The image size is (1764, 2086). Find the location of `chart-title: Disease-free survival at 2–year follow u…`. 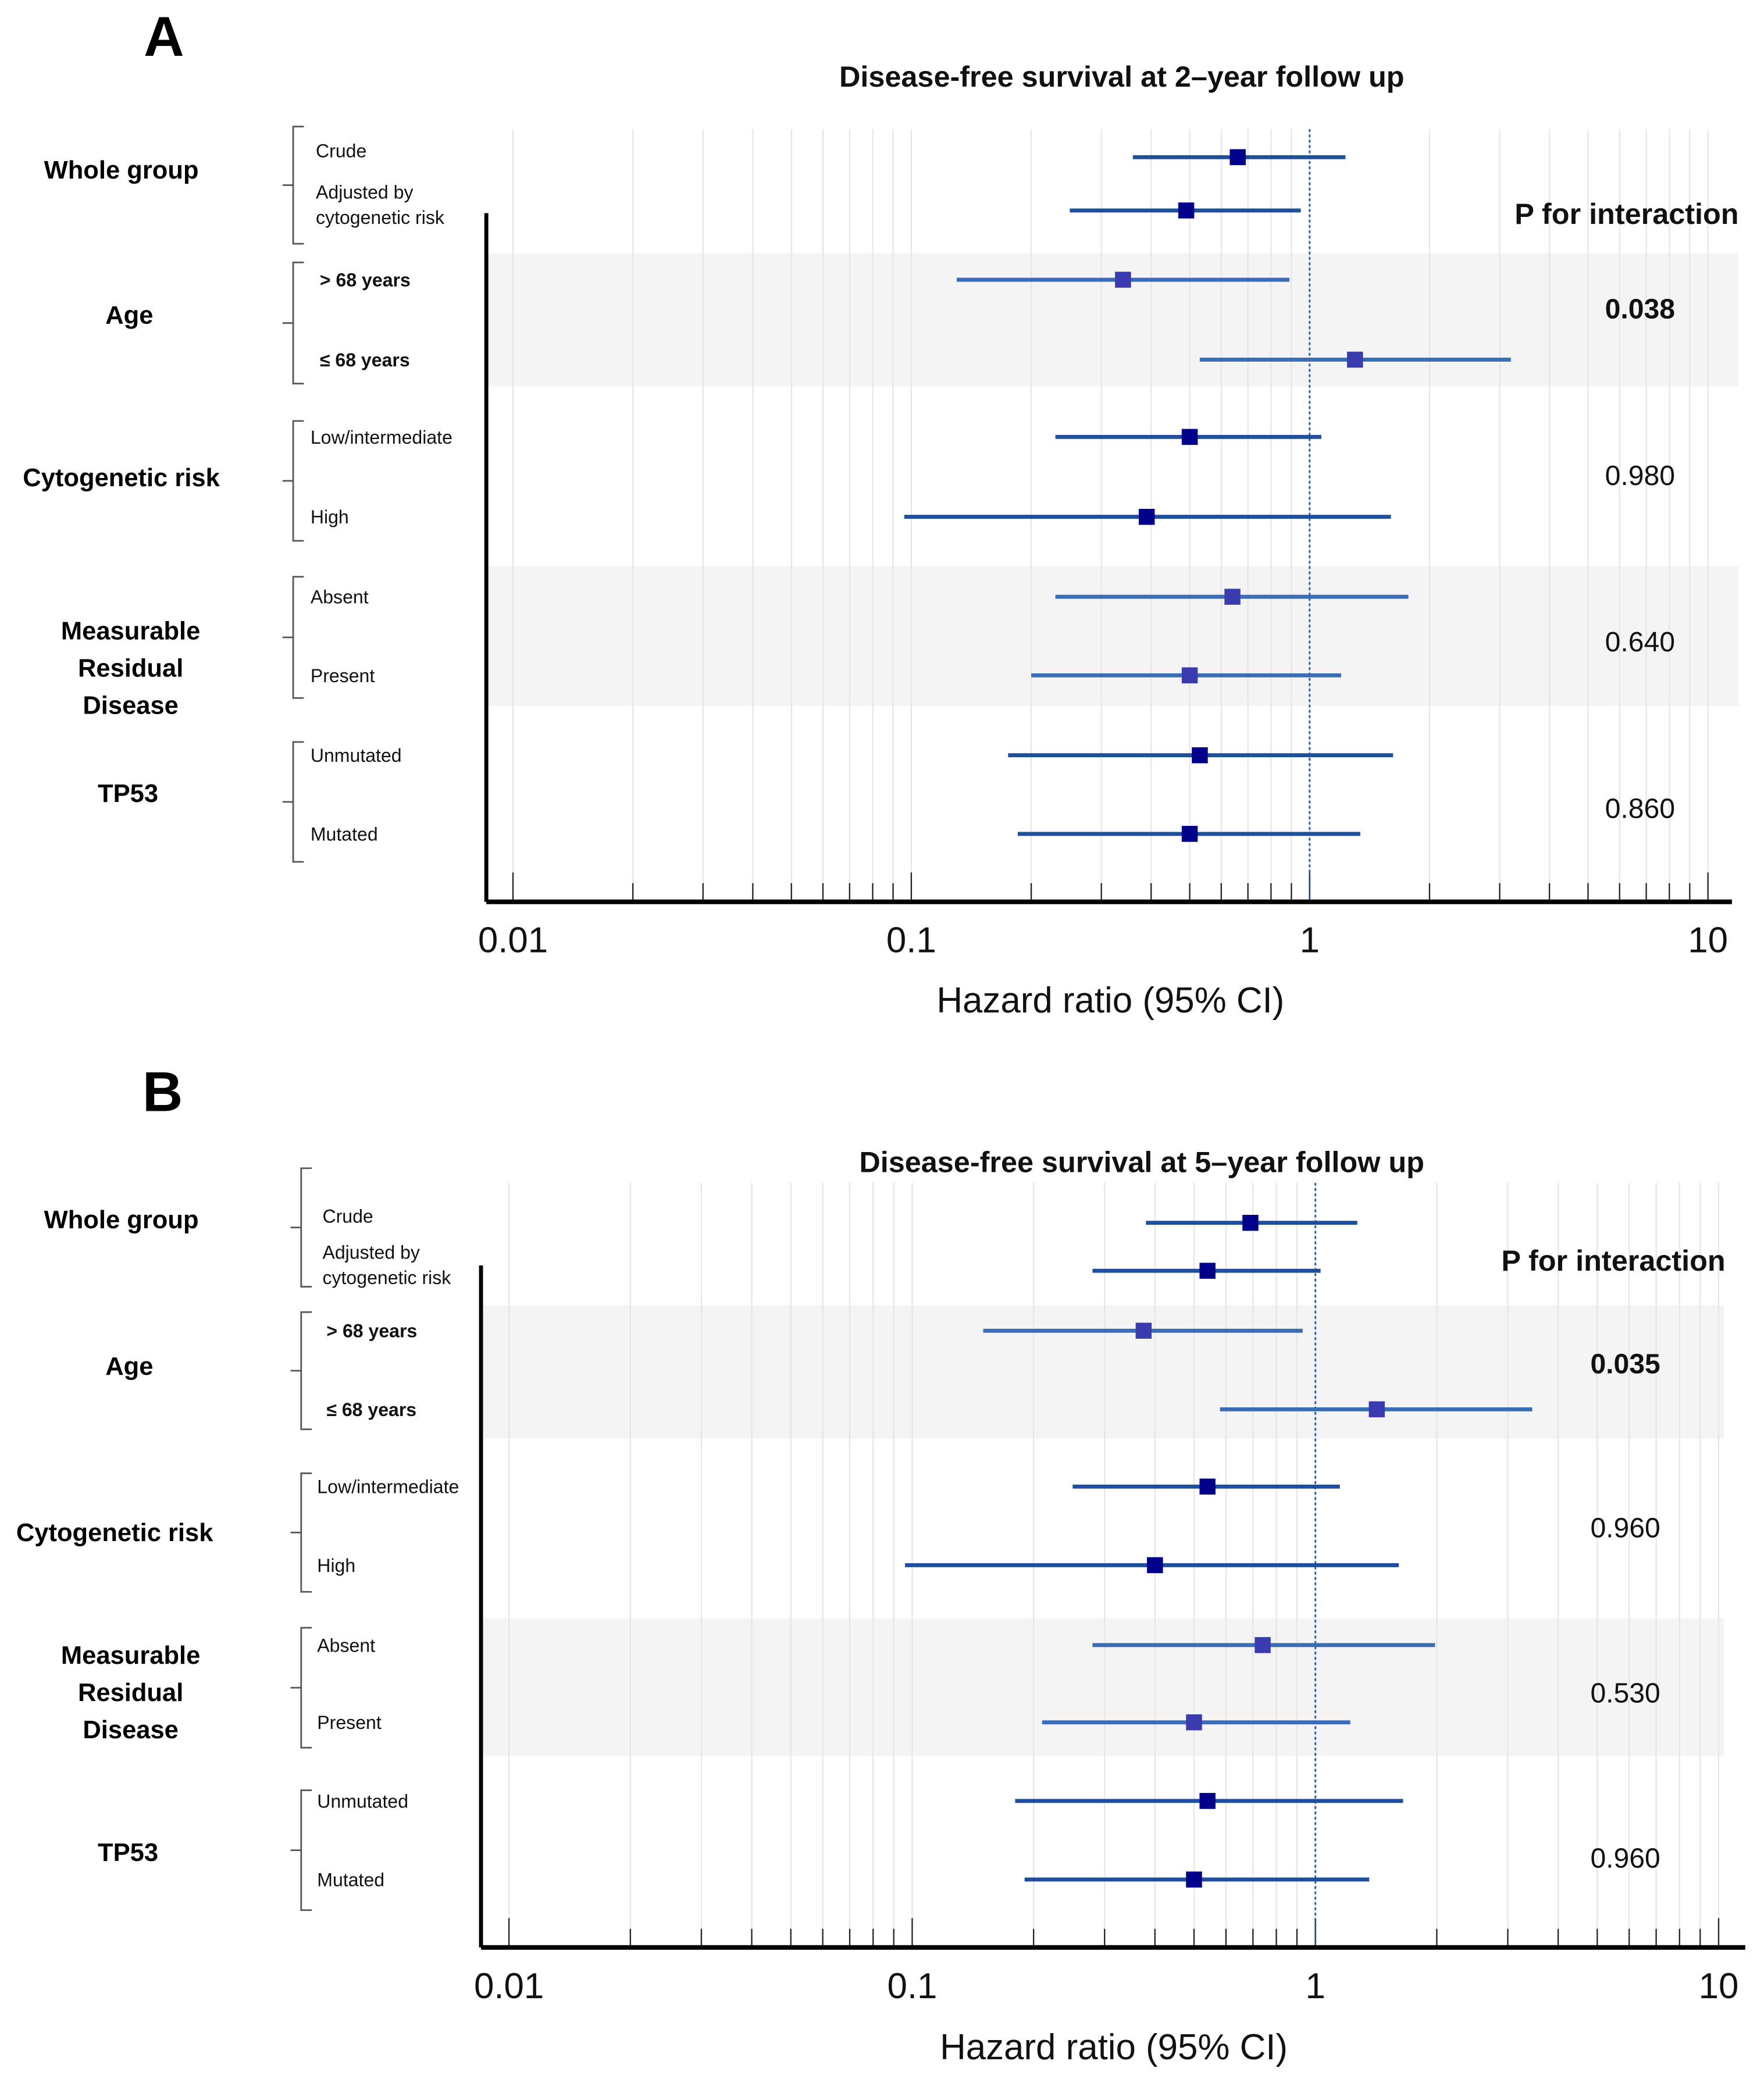

chart-title: Disease-free survival at 2–year follow u… is located at coordinates (1122, 76).